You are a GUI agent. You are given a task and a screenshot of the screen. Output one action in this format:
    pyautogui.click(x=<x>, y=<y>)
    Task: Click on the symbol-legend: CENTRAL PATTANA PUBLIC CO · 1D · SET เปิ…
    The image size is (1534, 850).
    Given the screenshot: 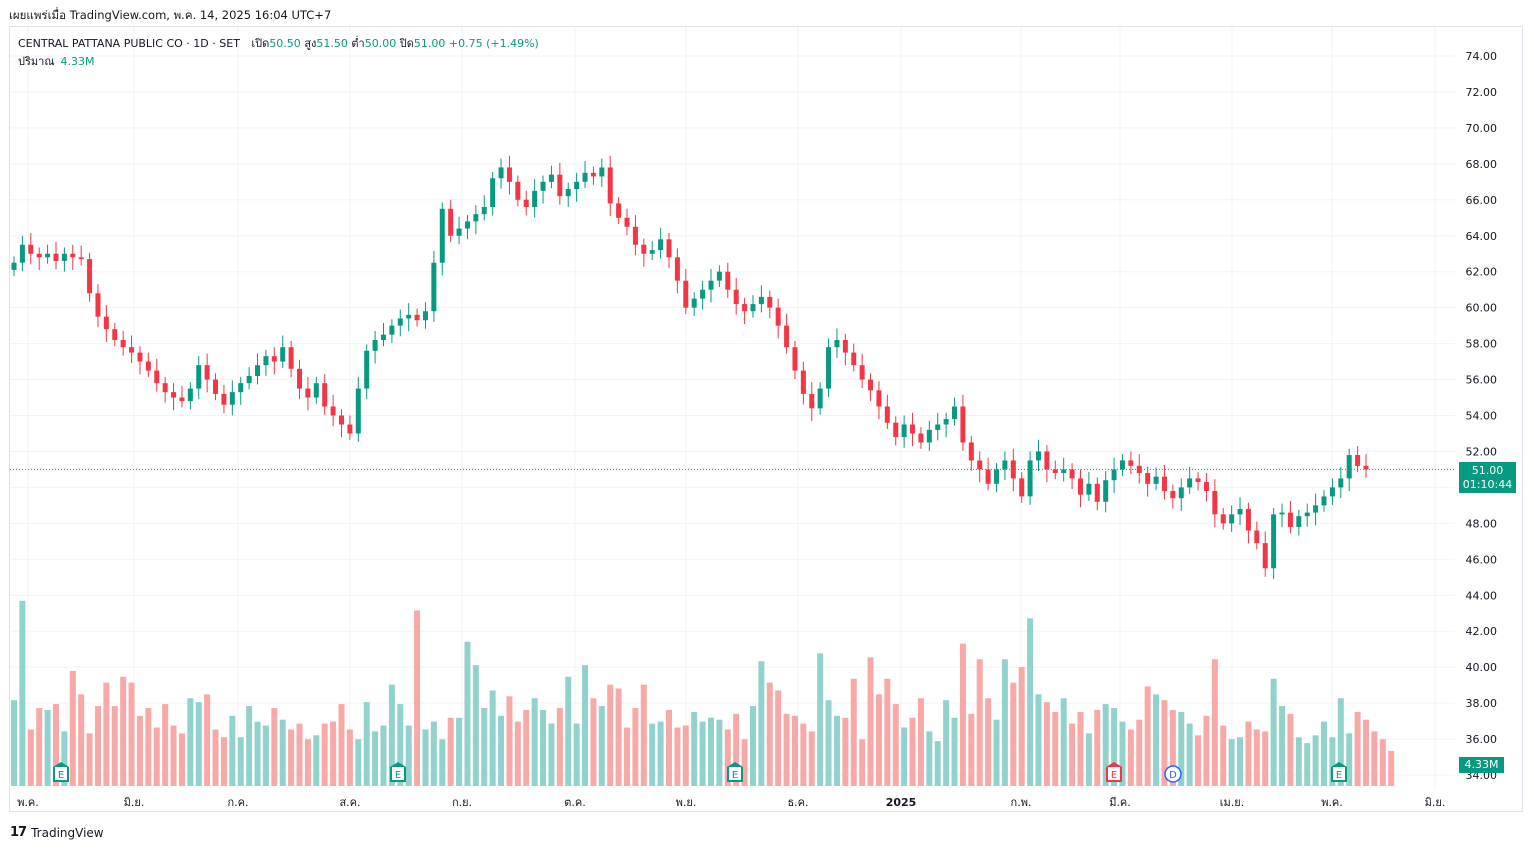 What is the action you would take?
    pyautogui.click(x=278, y=43)
    